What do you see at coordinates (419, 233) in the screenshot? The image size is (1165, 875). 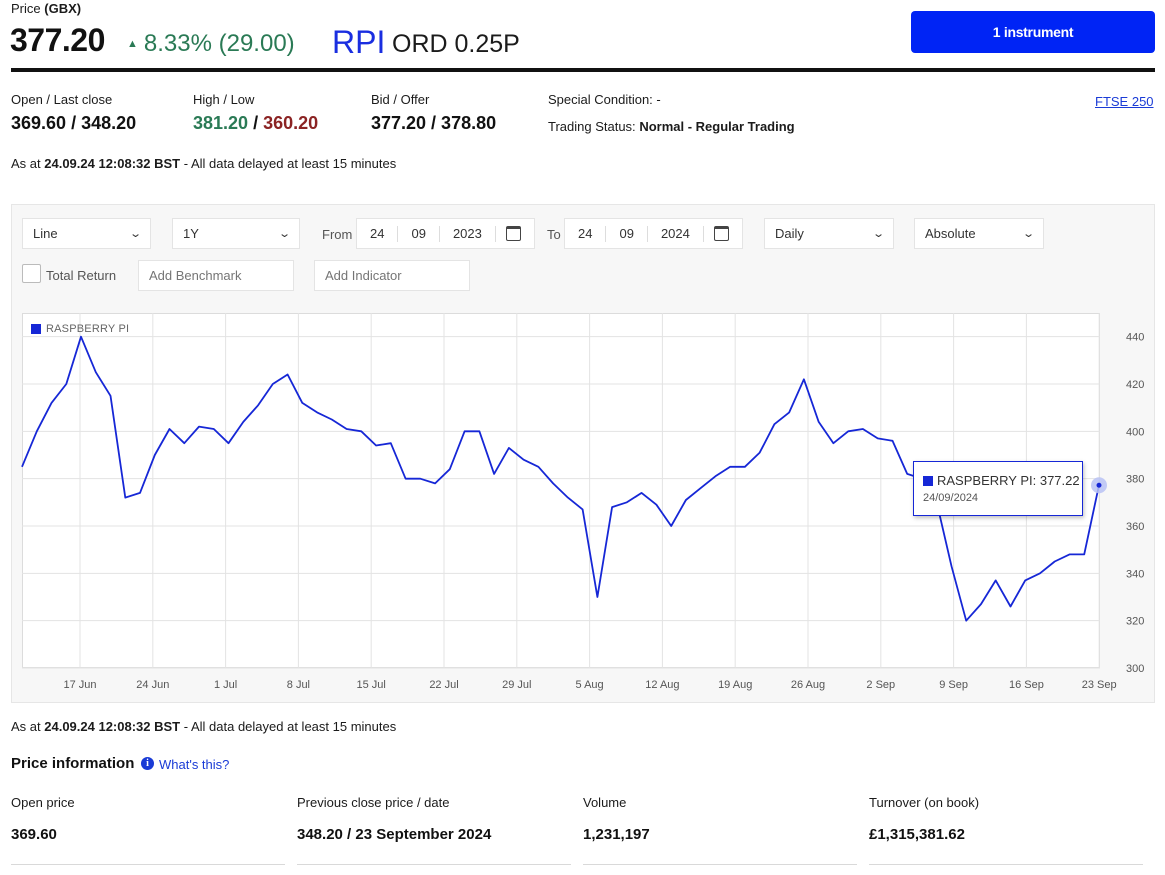 I see `from-month: 09` at bounding box center [419, 233].